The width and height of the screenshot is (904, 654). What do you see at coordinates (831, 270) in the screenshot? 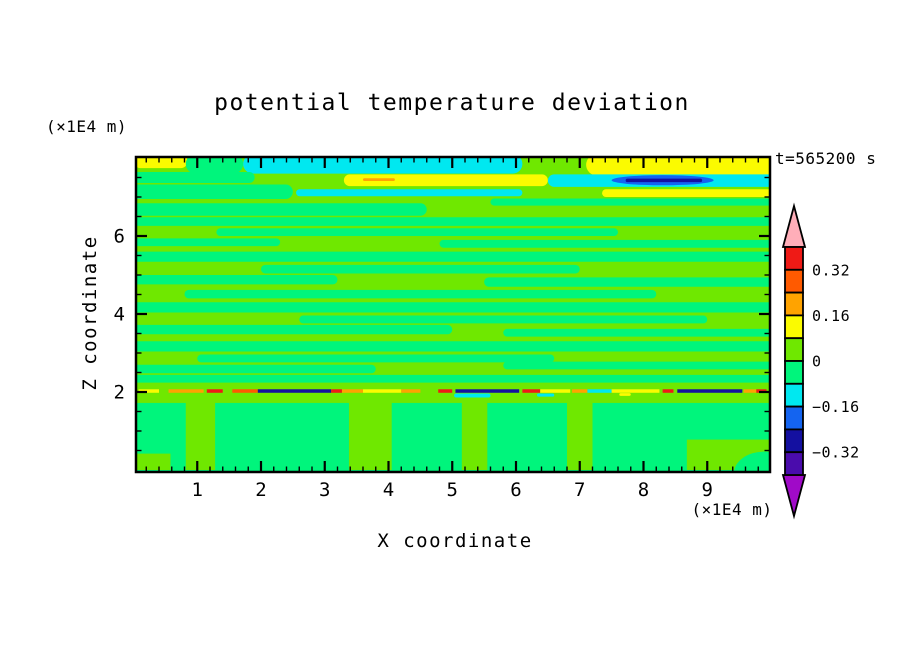
I see `svg-text: 0.32` at bounding box center [831, 270].